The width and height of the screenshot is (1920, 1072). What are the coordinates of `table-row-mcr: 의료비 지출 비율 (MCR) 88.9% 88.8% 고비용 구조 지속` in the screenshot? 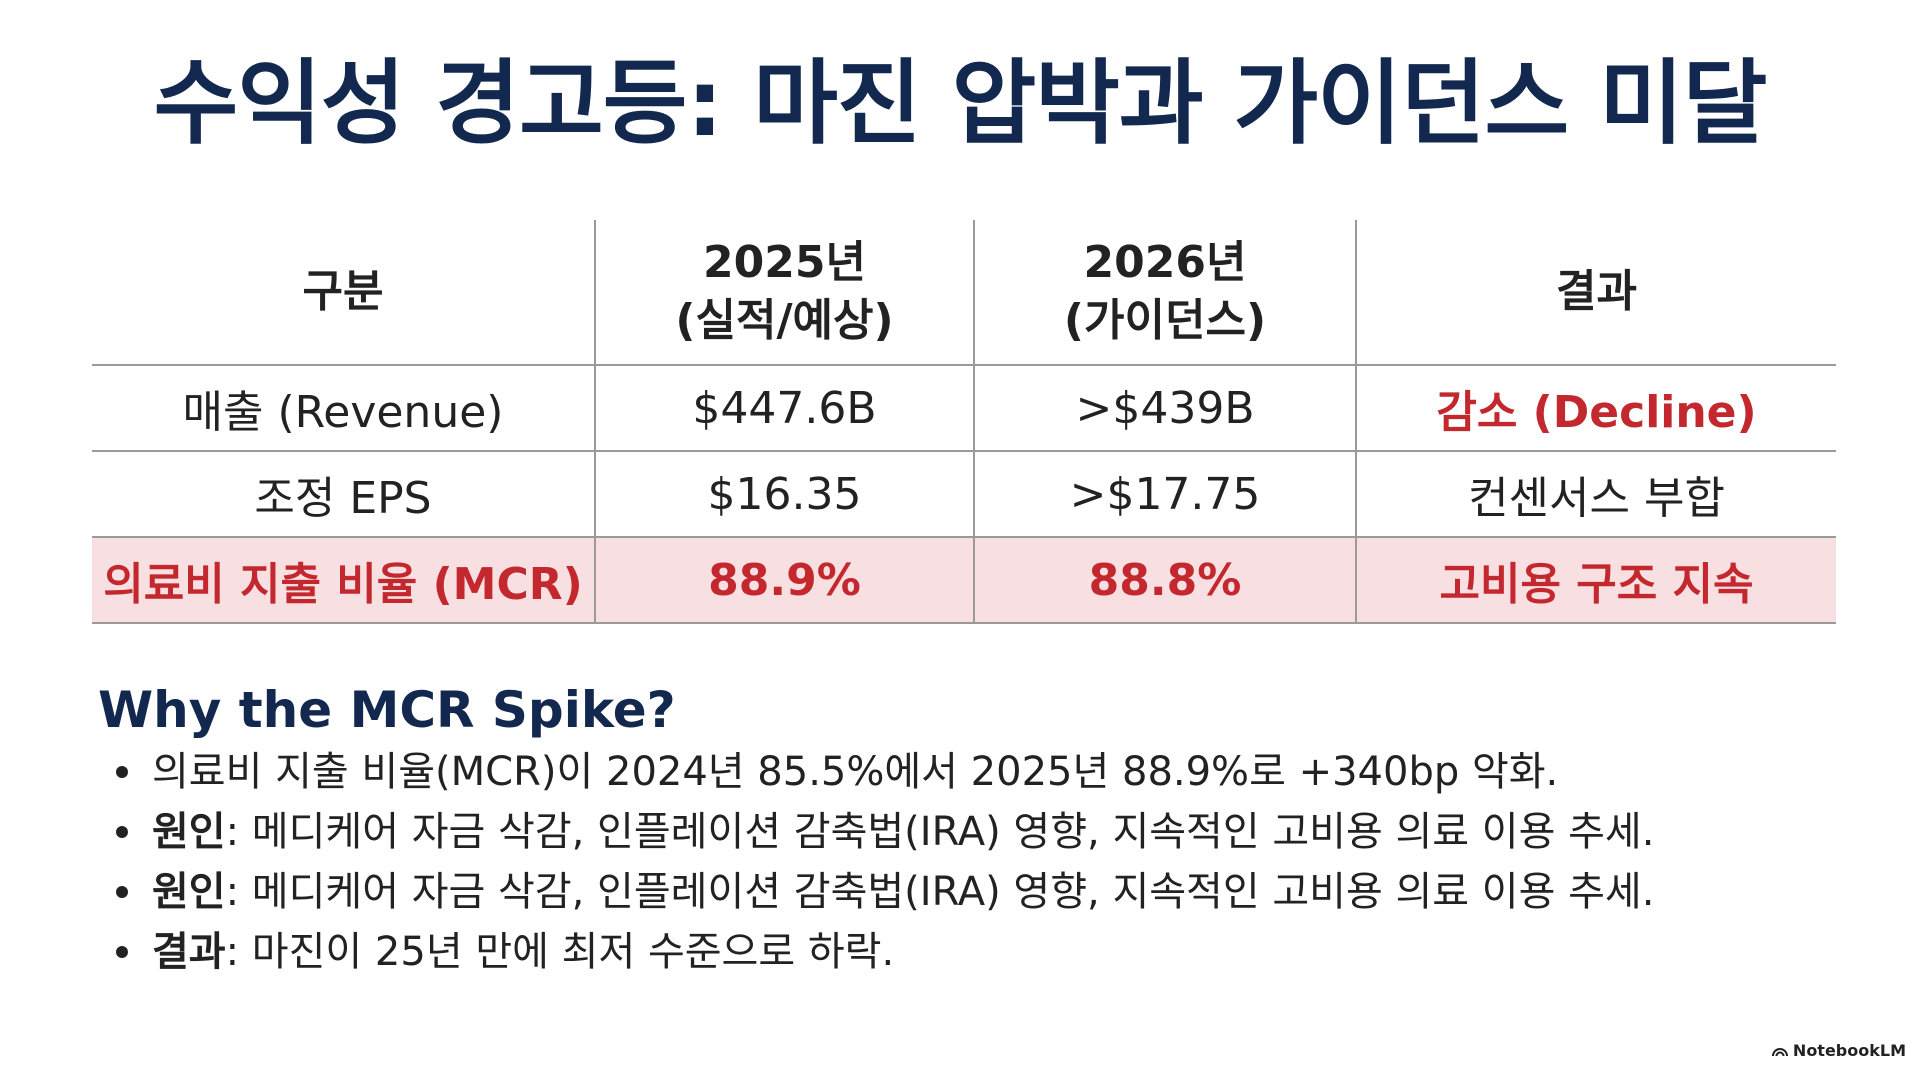 It's located at (964, 580).